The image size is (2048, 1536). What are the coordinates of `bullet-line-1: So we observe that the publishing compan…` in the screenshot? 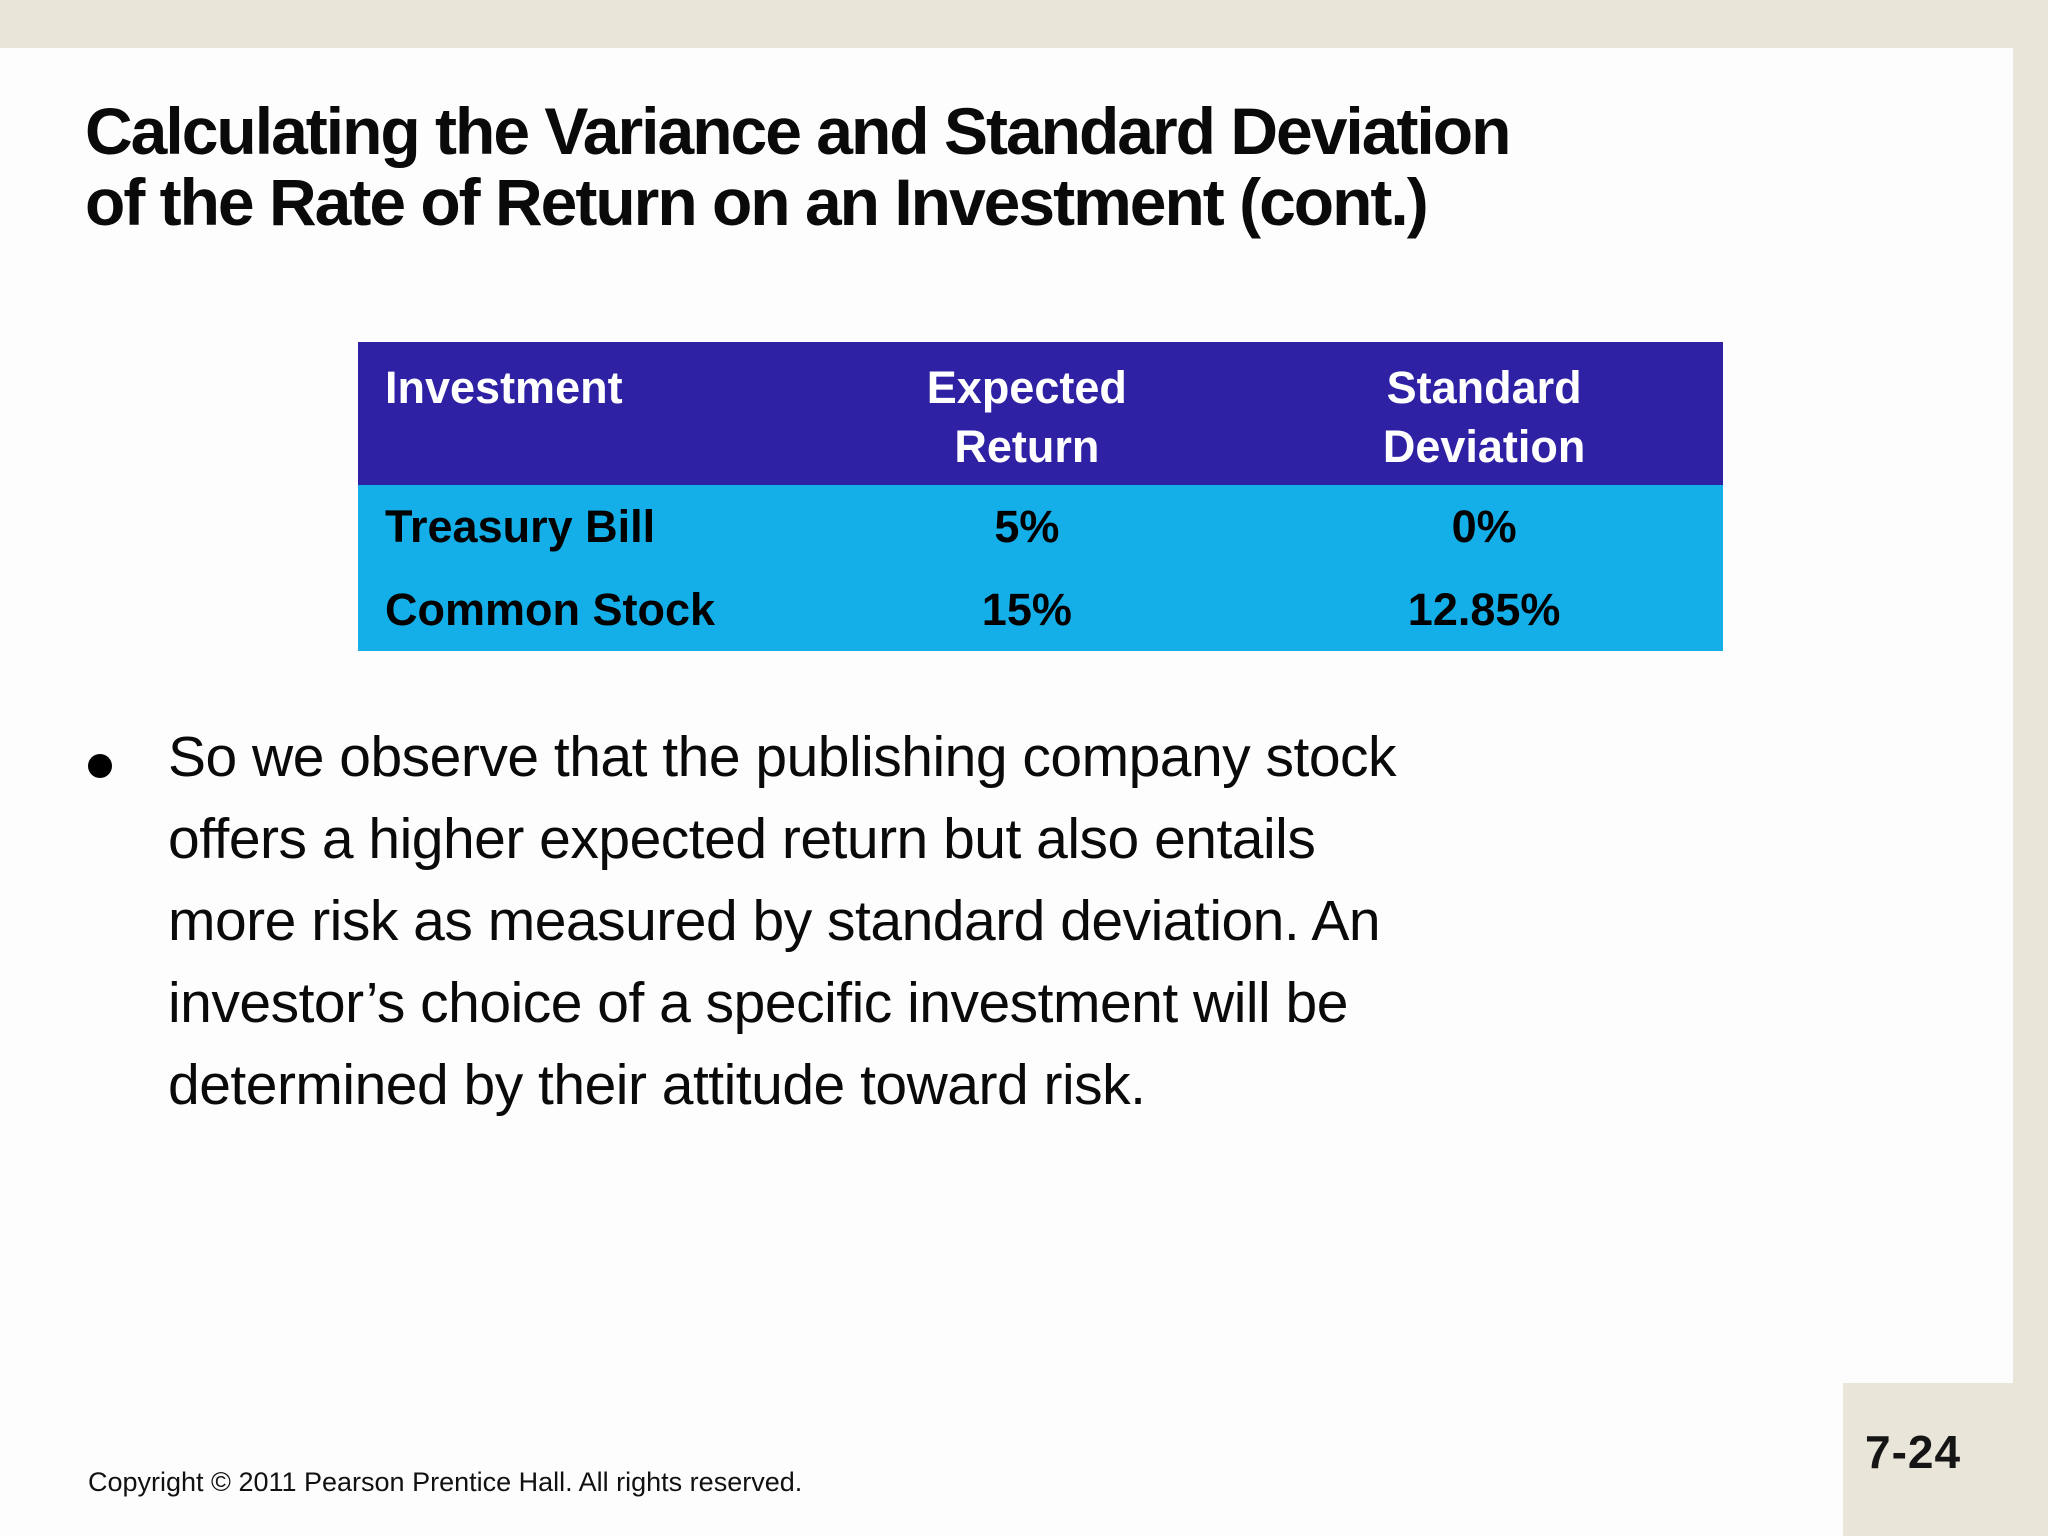 It's located at (782, 757).